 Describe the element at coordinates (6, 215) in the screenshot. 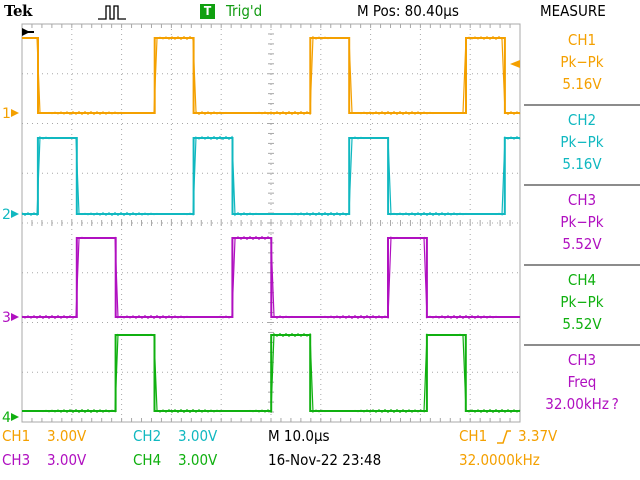

I see `channel-marker-2: 2` at that location.